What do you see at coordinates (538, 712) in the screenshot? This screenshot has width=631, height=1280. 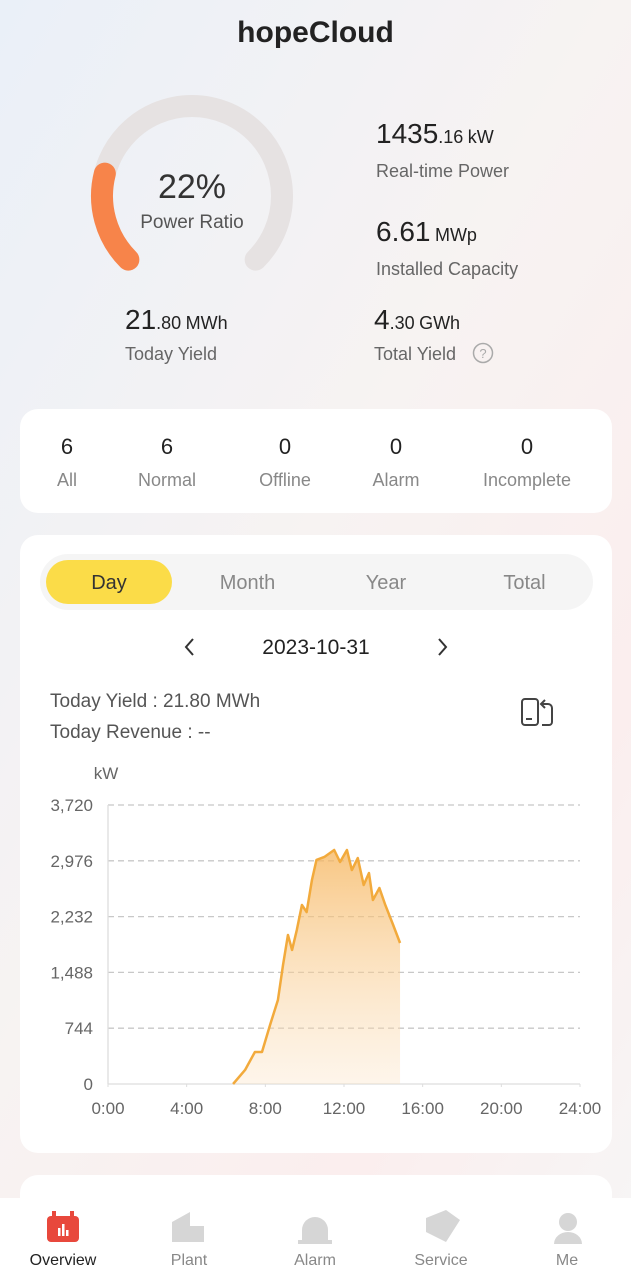 I see `export-icon` at bounding box center [538, 712].